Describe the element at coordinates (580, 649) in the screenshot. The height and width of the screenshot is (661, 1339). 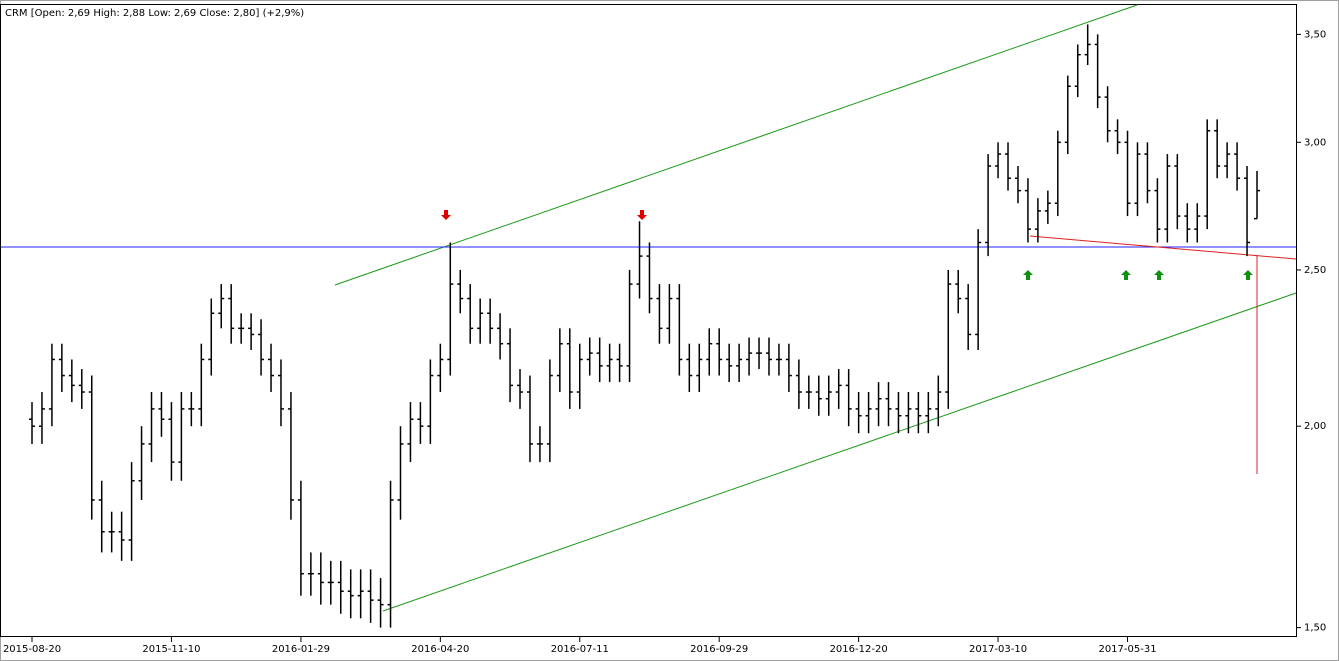
I see `x-tick-label: 2016-07-11` at that location.